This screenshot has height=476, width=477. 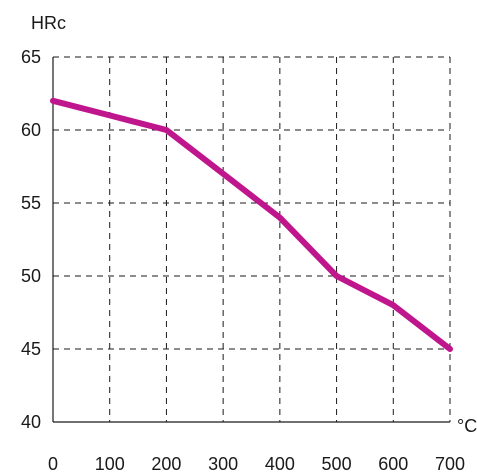 What do you see at coordinates (31, 203) in the screenshot?
I see `y-tick-label: 55` at bounding box center [31, 203].